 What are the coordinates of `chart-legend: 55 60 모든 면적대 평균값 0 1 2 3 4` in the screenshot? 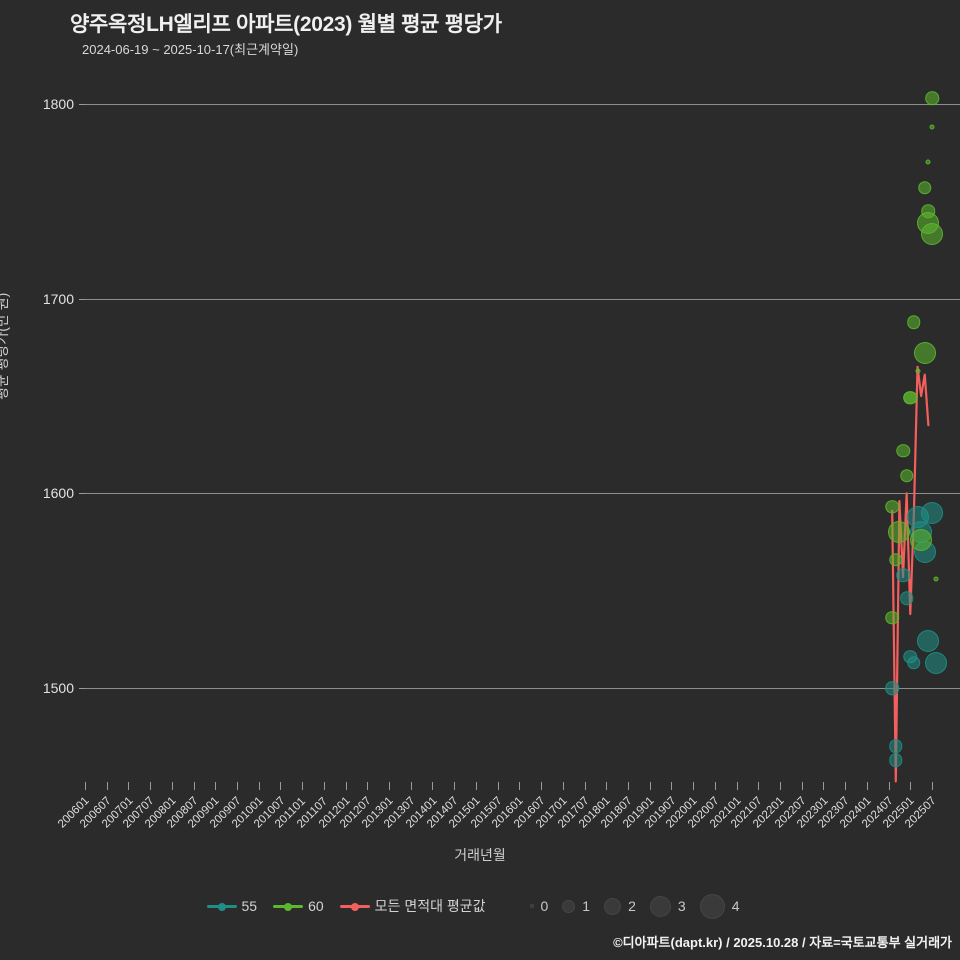 It's located at (480, 906).